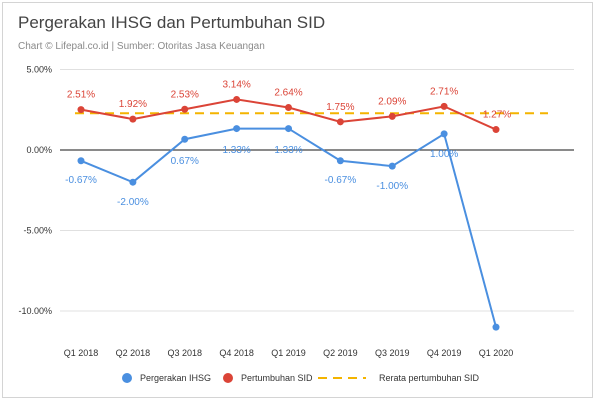  What do you see at coordinates (340, 107) in the screenshot?
I see `sid-data-label: 1.75%` at bounding box center [340, 107].